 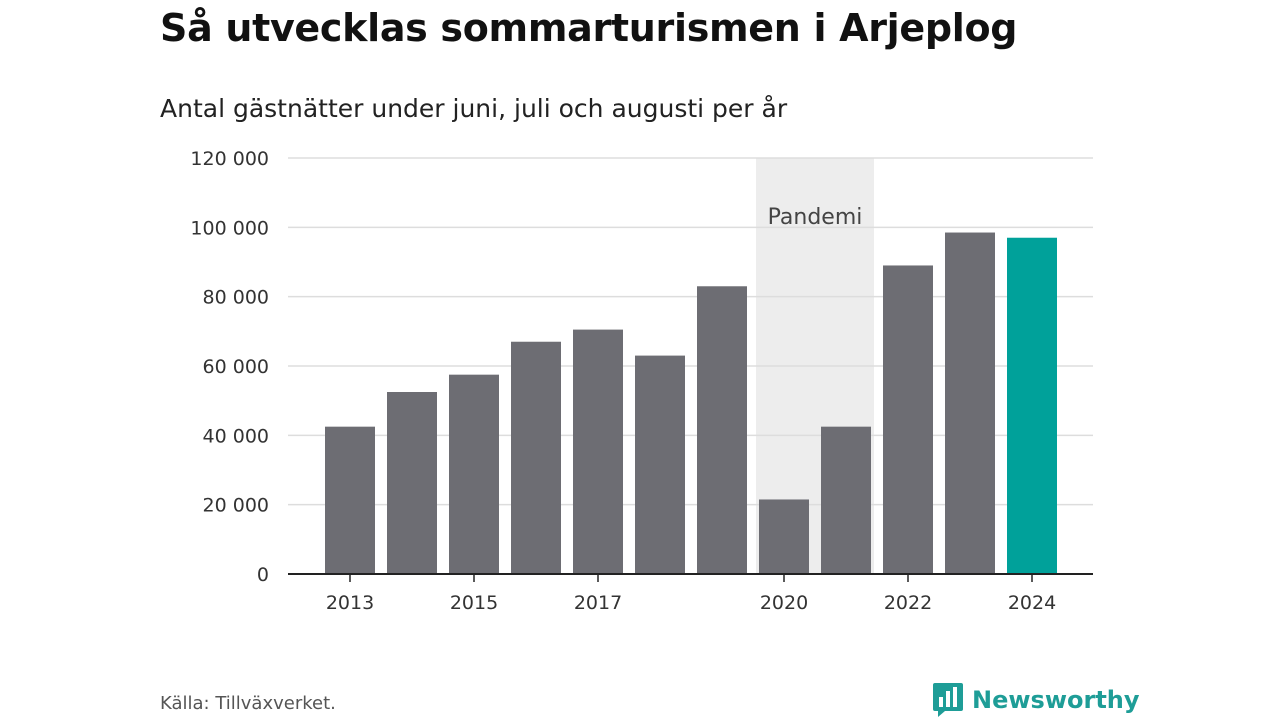 I want to click on bar-2019, so click(x=722, y=430).